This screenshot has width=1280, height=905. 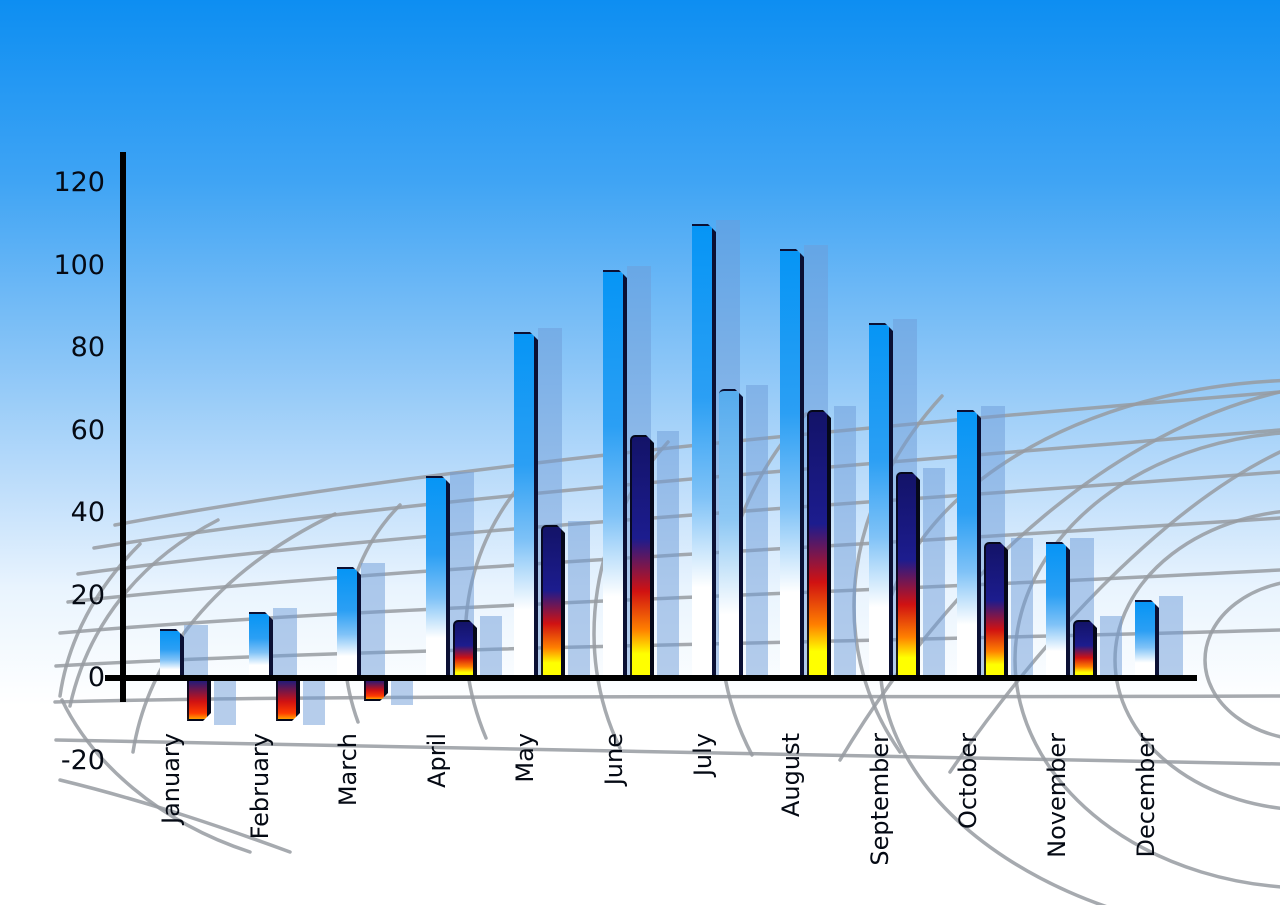 What do you see at coordinates (87, 430) in the screenshot?
I see `y-tick-label-60: 60` at bounding box center [87, 430].